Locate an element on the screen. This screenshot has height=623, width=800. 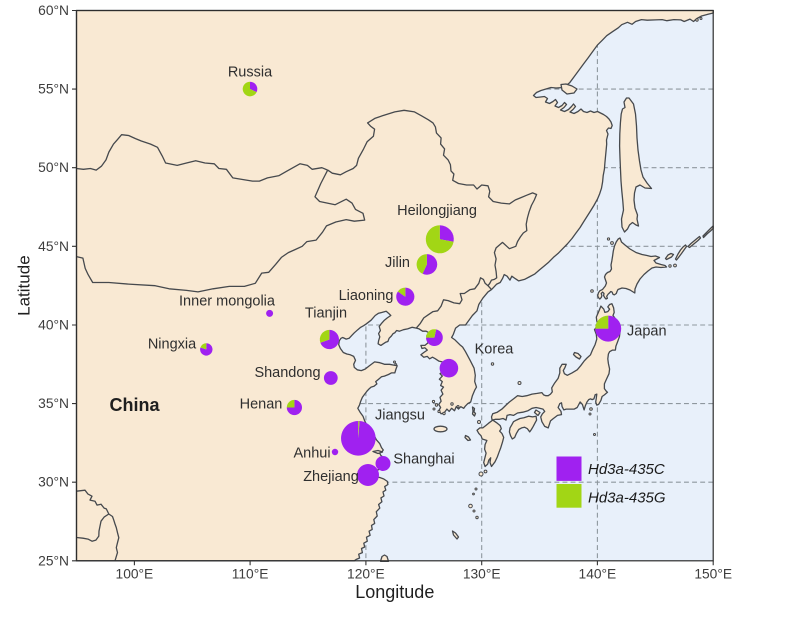
svg-text: 45°N is located at coordinates (53, 246).